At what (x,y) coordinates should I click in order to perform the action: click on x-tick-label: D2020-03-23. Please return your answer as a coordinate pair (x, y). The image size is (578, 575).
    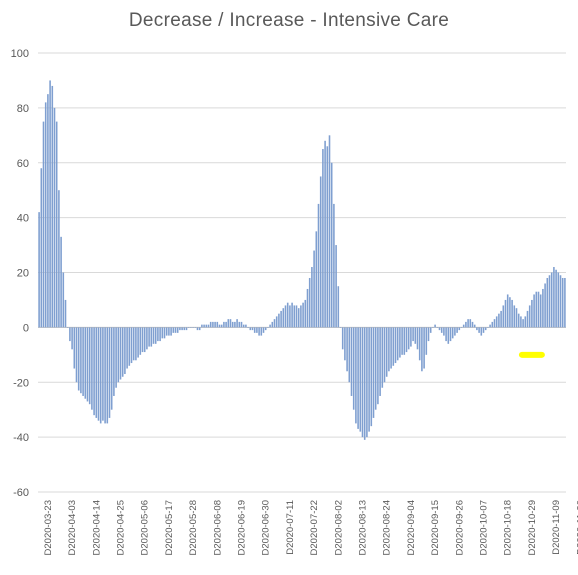
    Looking at the image, I should click on (48, 527).